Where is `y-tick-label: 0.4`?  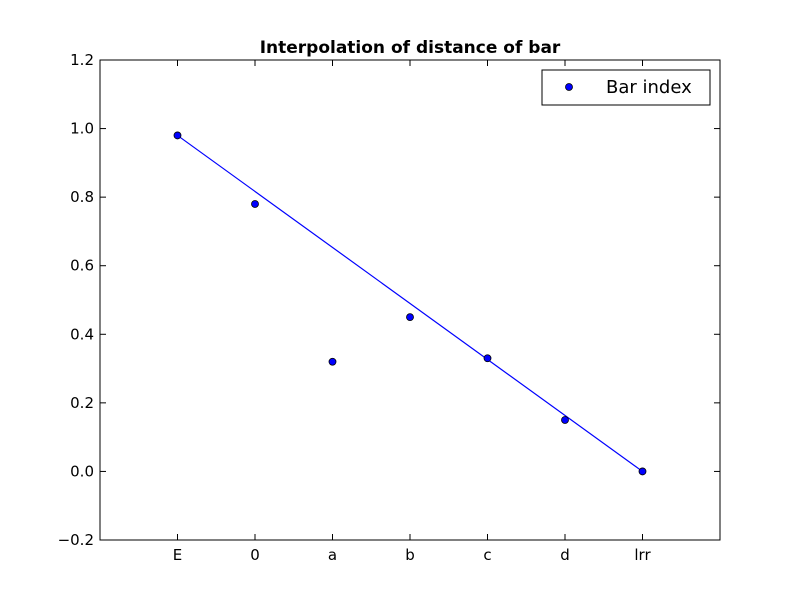 y-tick-label: 0.4 is located at coordinates (82, 334).